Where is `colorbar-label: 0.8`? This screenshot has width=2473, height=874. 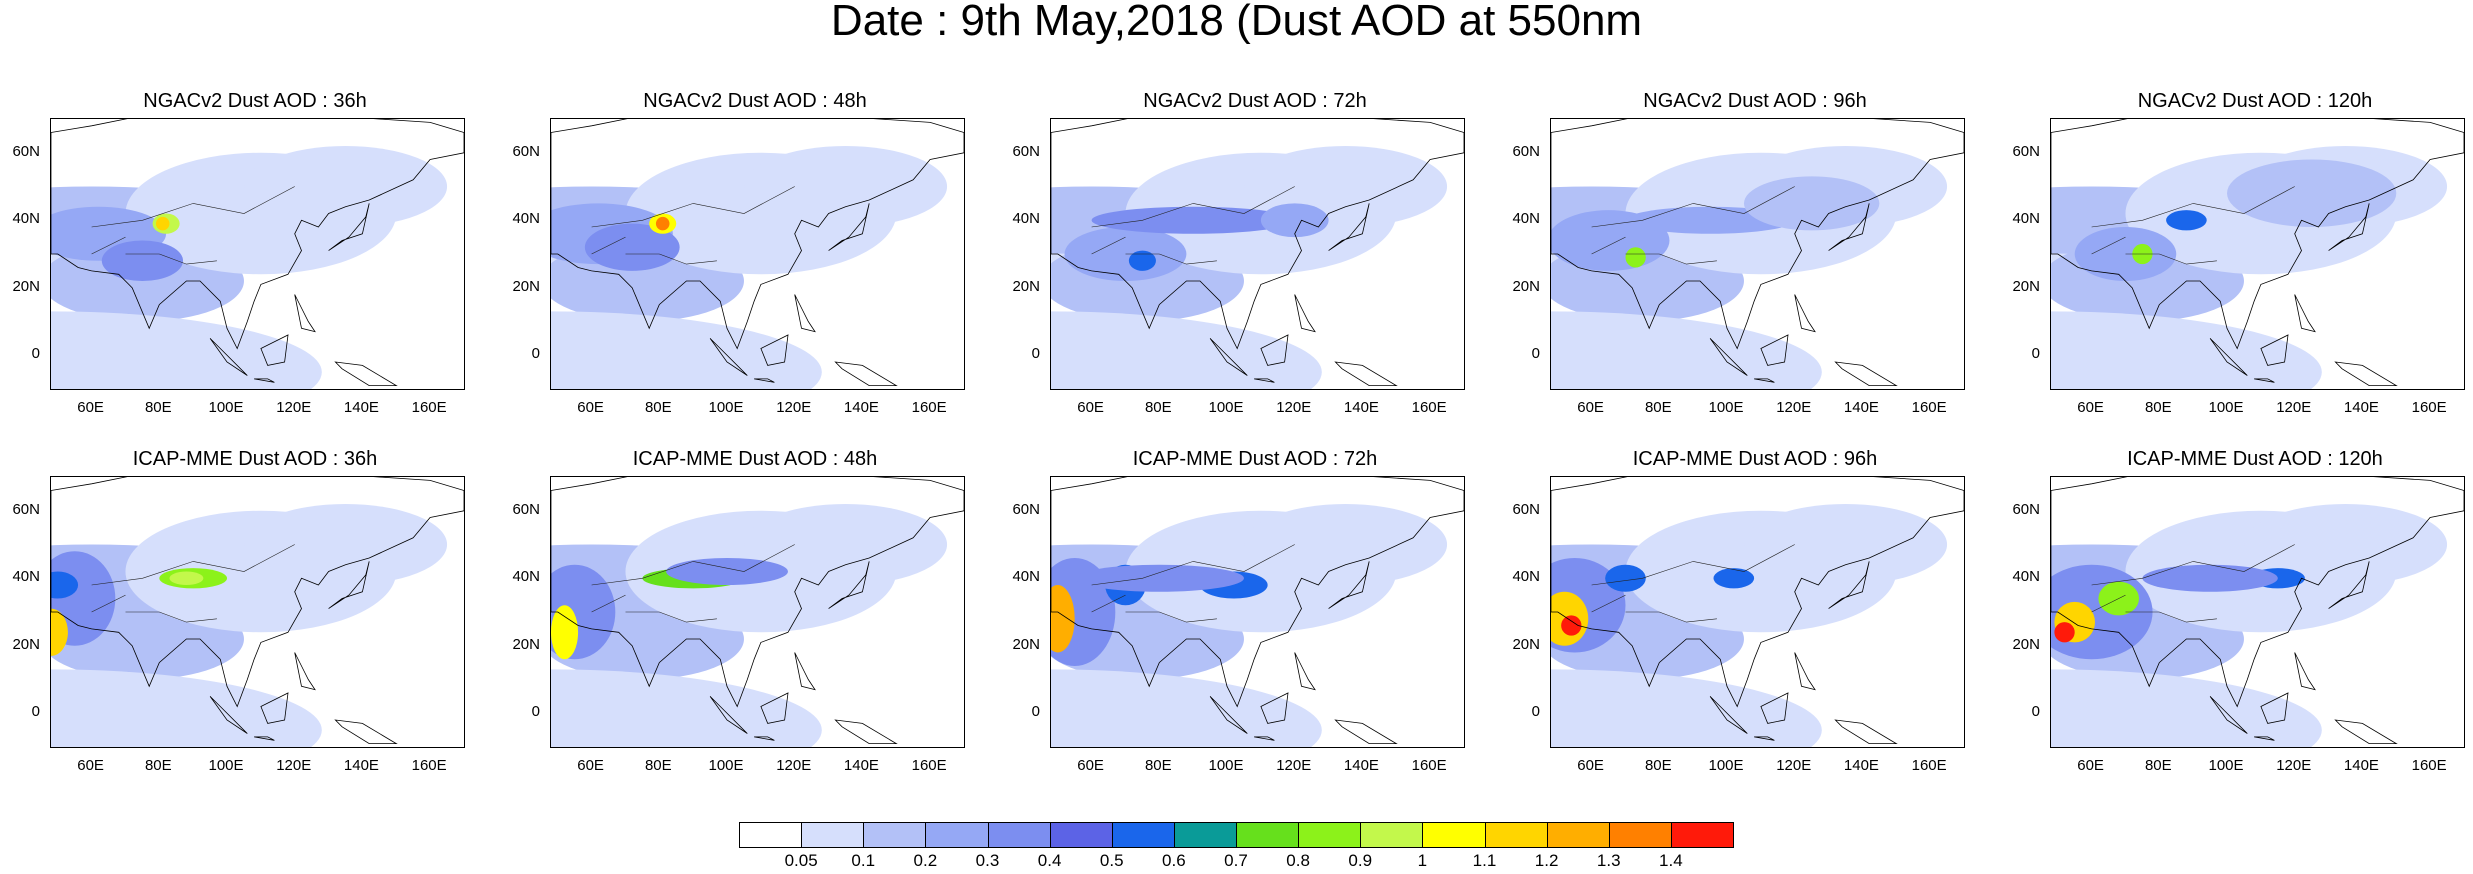
colorbar-label: 0.8 is located at coordinates (1298, 860).